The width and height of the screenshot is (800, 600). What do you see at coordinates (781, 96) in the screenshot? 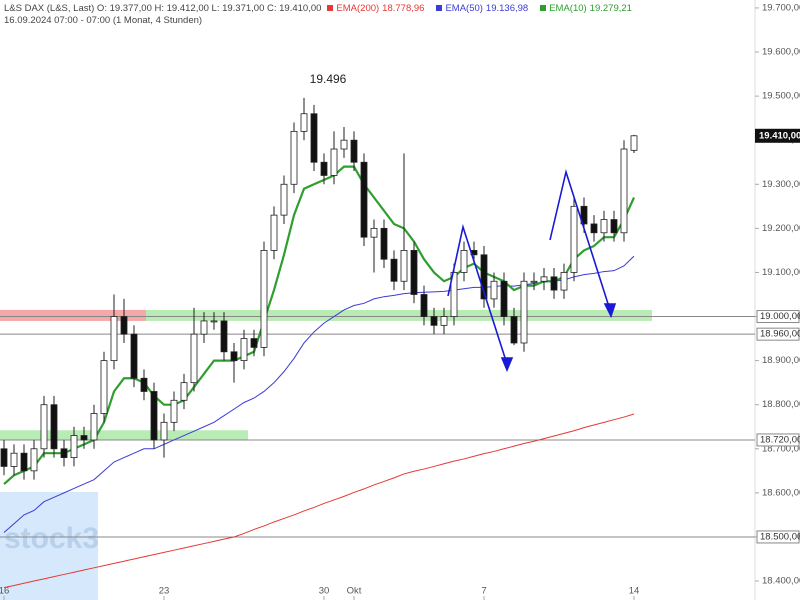
I see `y-tick-label: 19.500,00` at bounding box center [781, 96].